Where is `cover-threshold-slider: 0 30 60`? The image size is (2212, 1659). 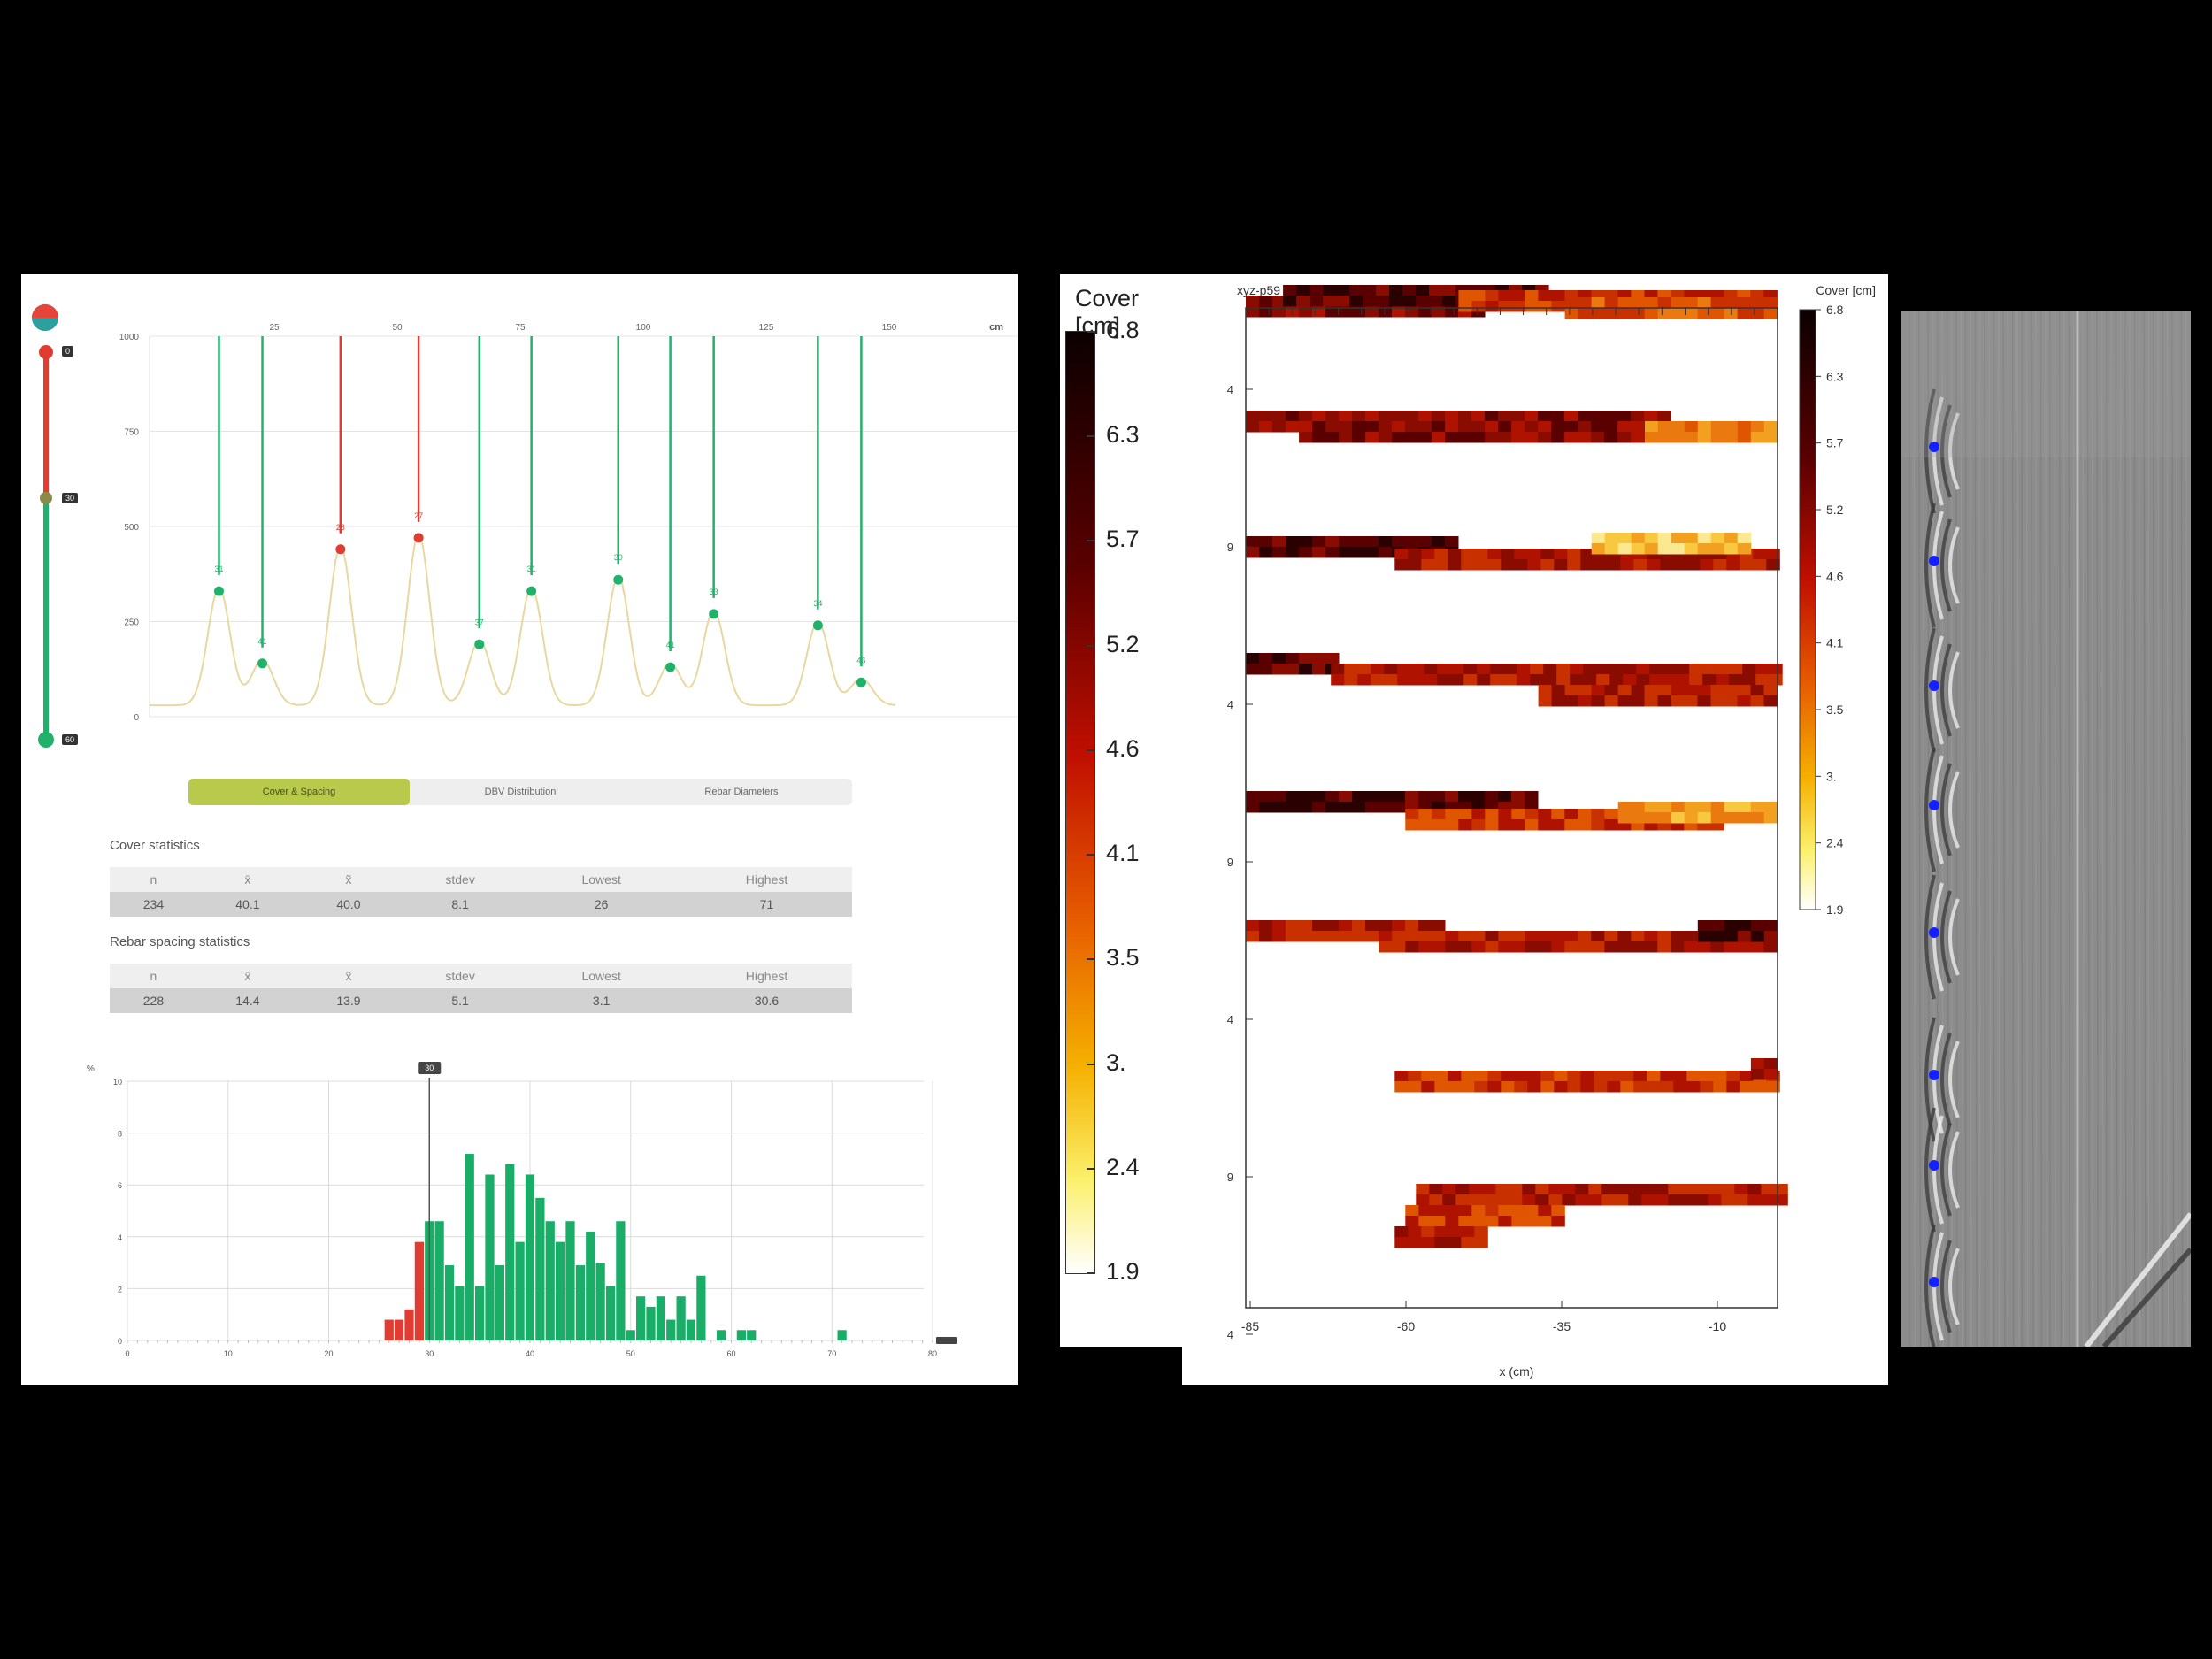 cover-threshold-slider: 0 30 60 is located at coordinates (58, 547).